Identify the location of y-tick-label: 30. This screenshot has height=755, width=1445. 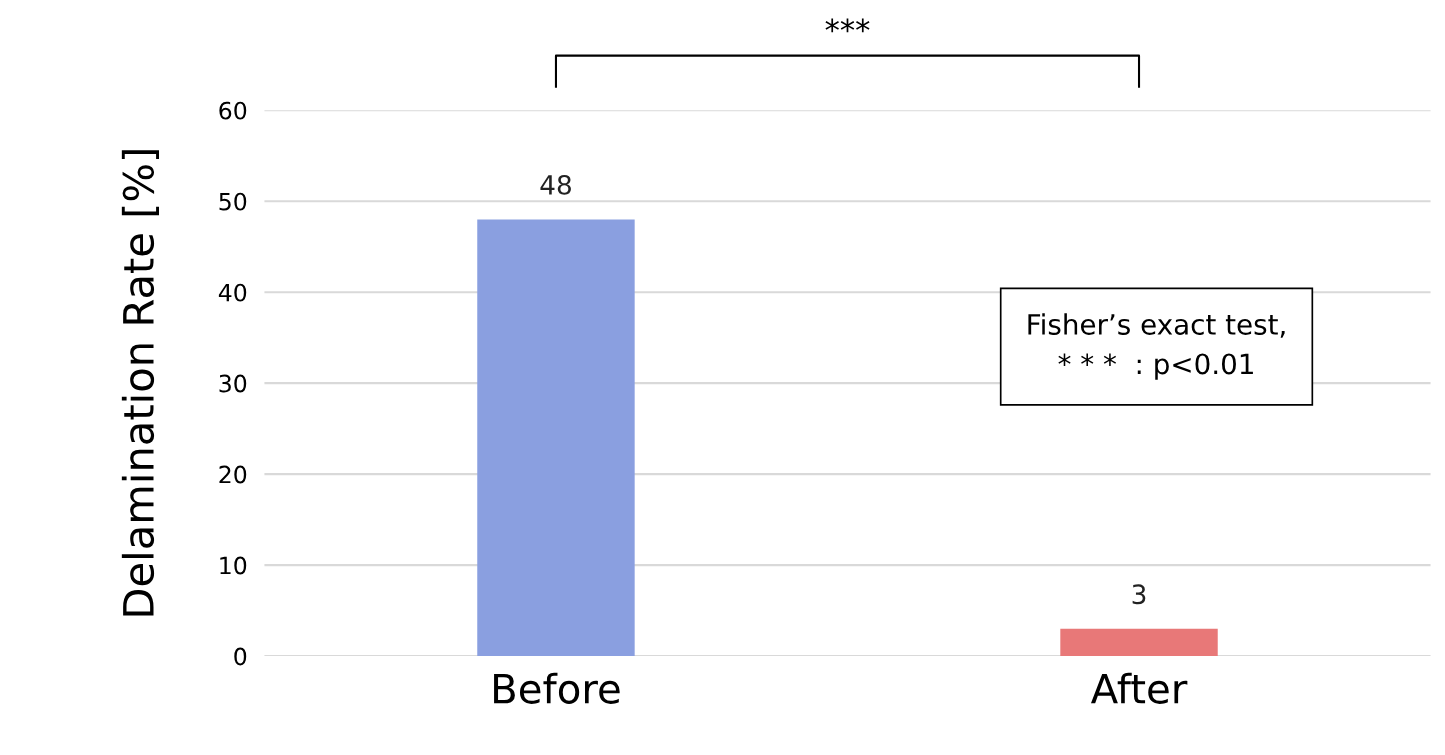
(233, 383).